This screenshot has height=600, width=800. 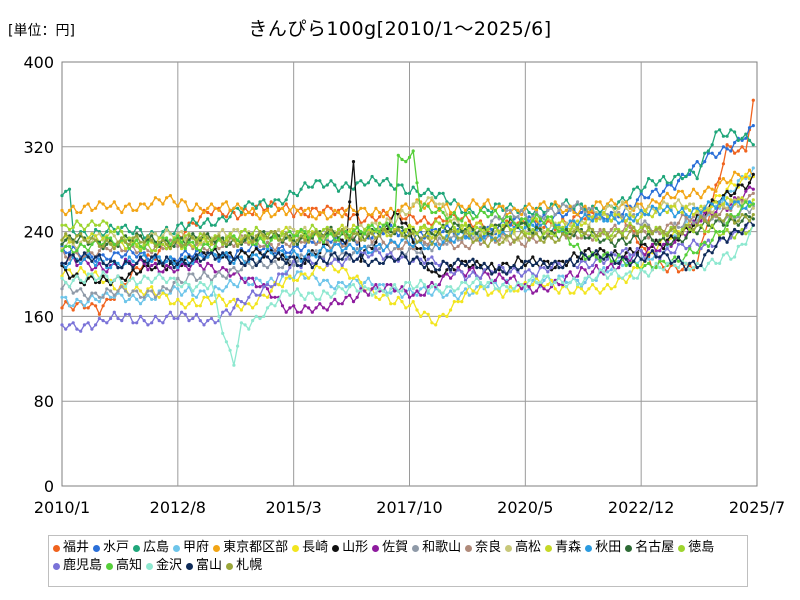 What do you see at coordinates (76, 547) in the screenshot?
I see `legend-label: 福井` at bounding box center [76, 547].